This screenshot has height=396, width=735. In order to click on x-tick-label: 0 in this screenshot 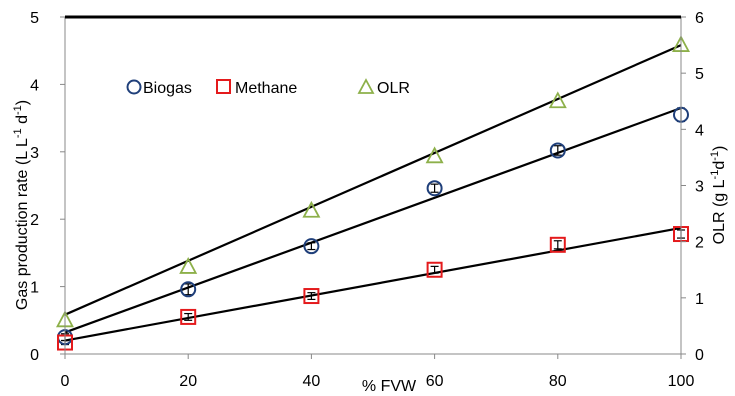, I will do `click(65, 381)`.